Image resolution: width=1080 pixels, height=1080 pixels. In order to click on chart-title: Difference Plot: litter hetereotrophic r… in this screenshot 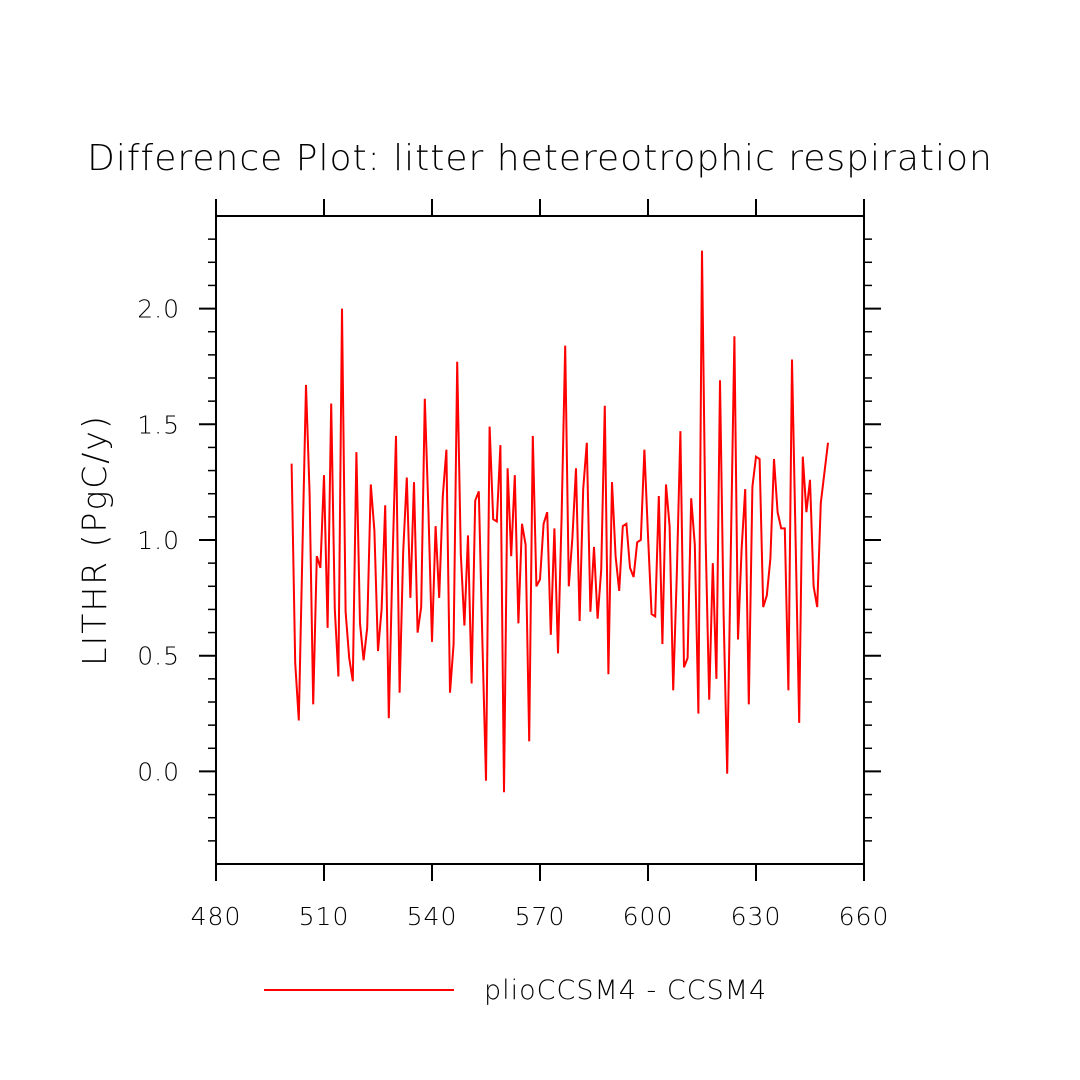, I will do `click(540, 158)`.